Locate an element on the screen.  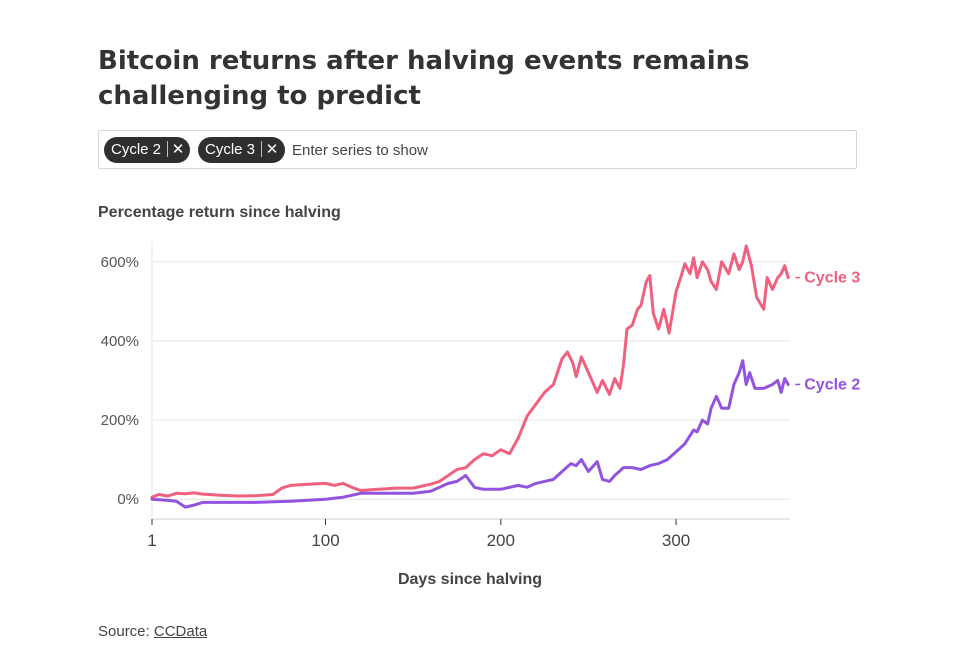
x-axis-label: Days since halving is located at coordinates (470, 579).